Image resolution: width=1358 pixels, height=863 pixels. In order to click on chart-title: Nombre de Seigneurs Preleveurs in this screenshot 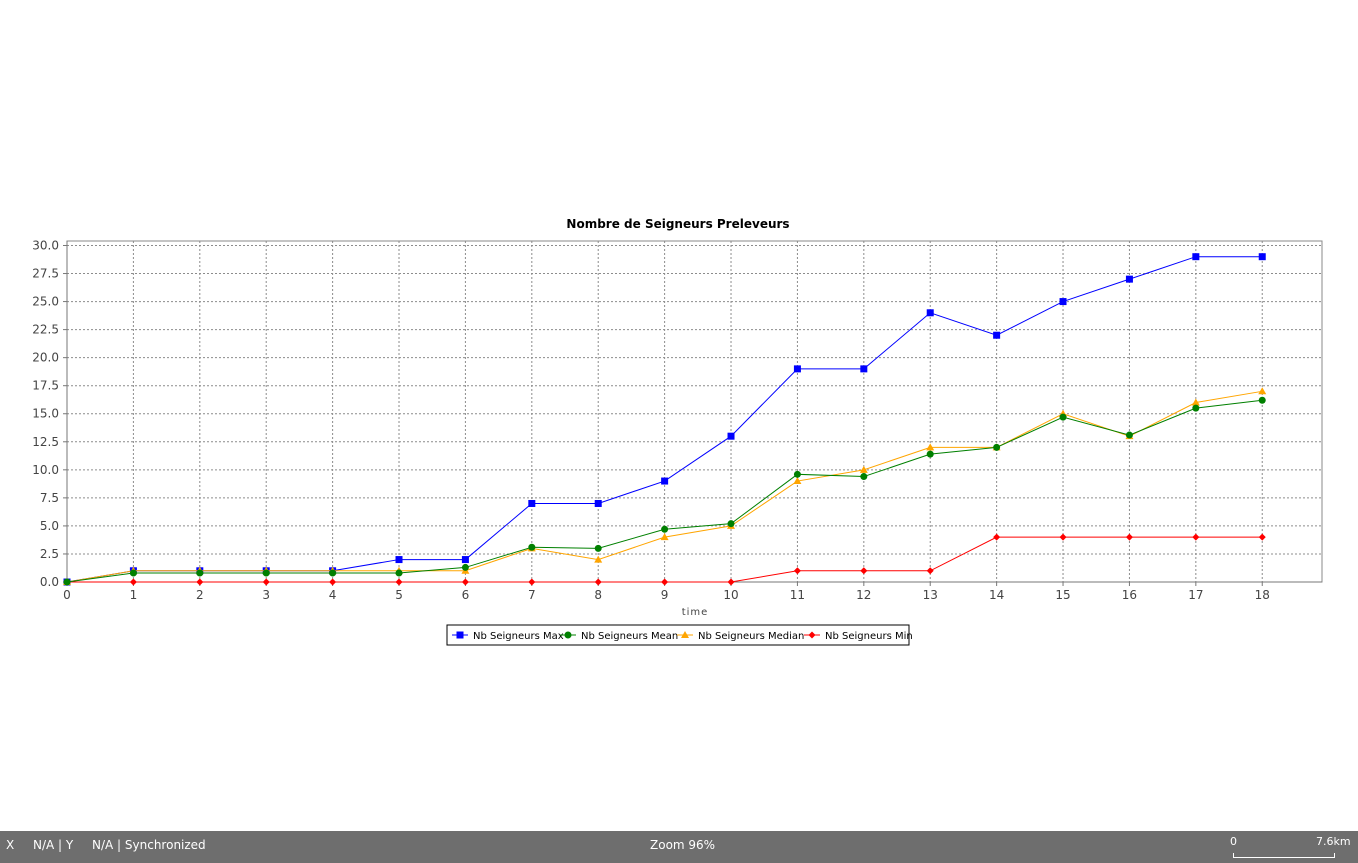, I will do `click(677, 224)`.